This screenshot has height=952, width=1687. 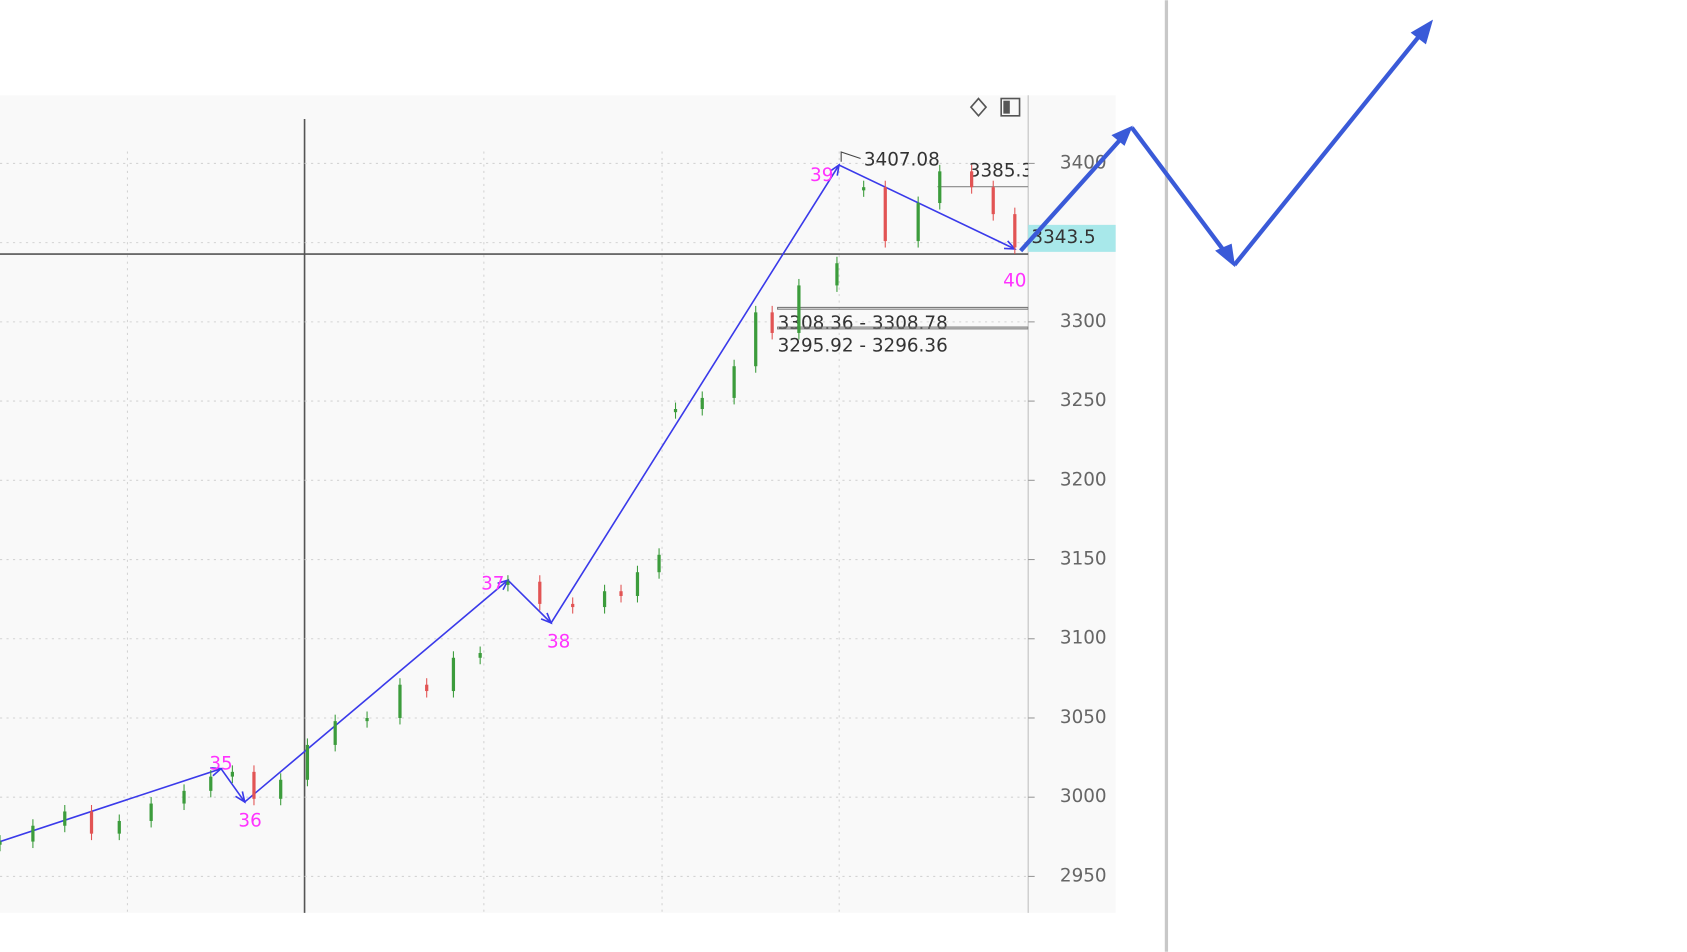 I want to click on price-tag, so click(x=1072, y=238).